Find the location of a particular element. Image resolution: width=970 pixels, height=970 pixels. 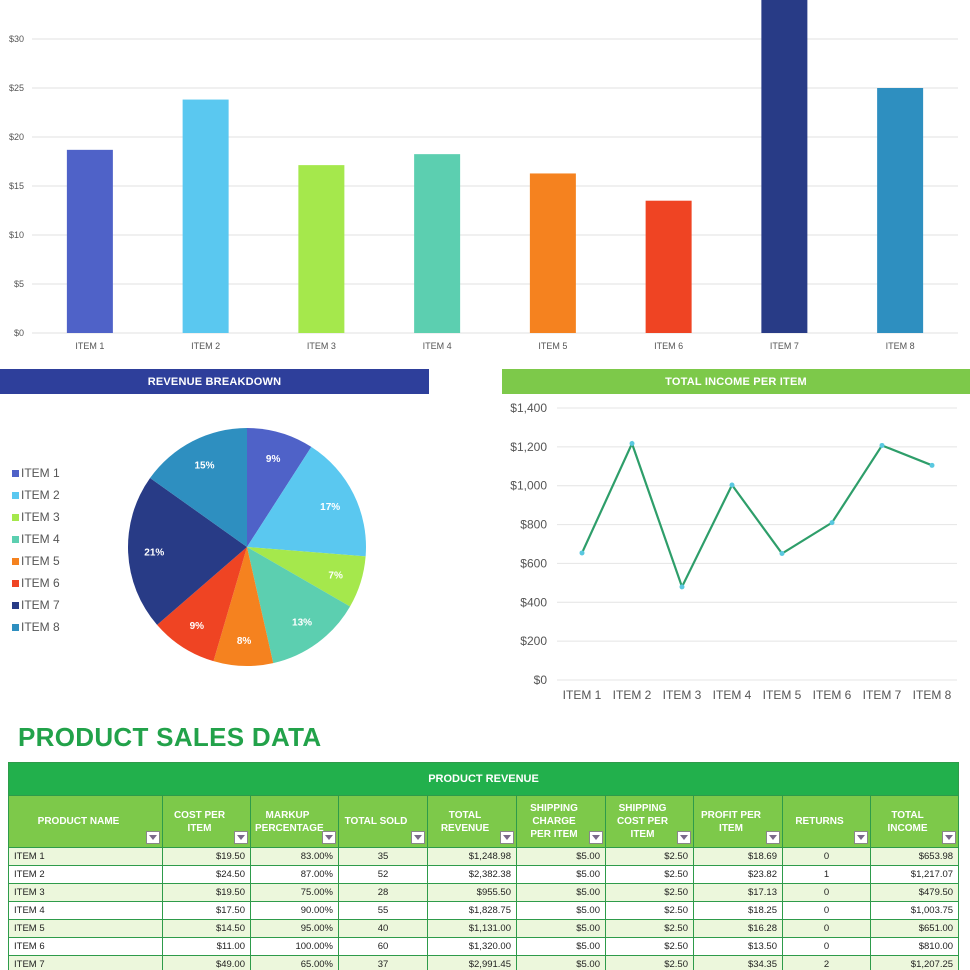

table-cell: $17.13 is located at coordinates (738, 892).